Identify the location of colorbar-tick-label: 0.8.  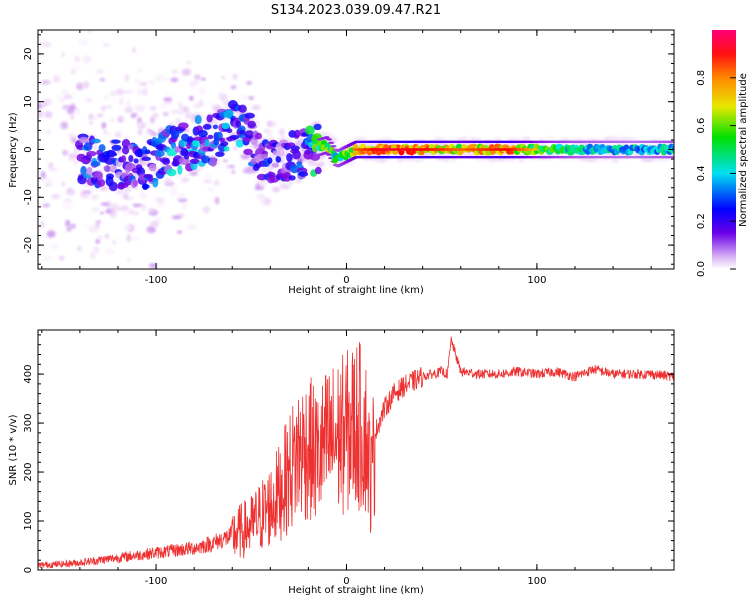
(701, 78).